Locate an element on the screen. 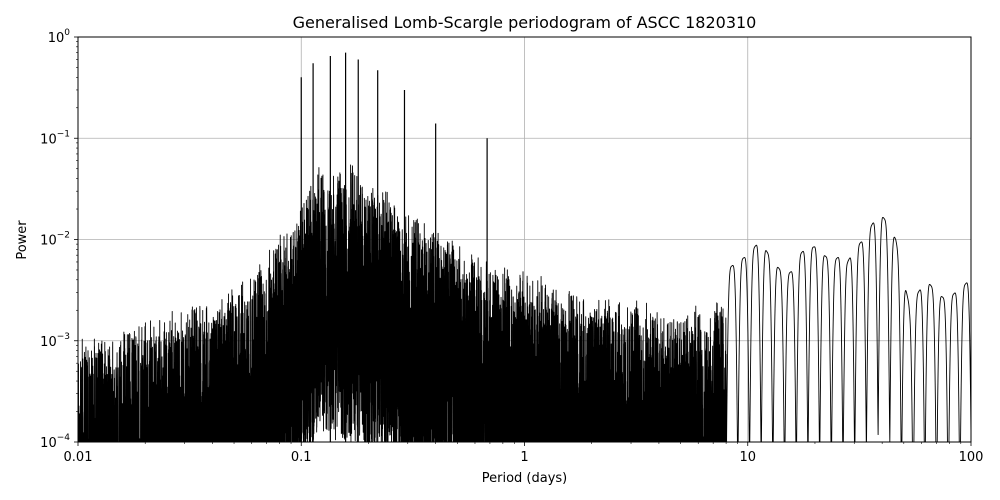 This screenshot has height=500, width=1000. y-axis-label: Power is located at coordinates (22, 240).